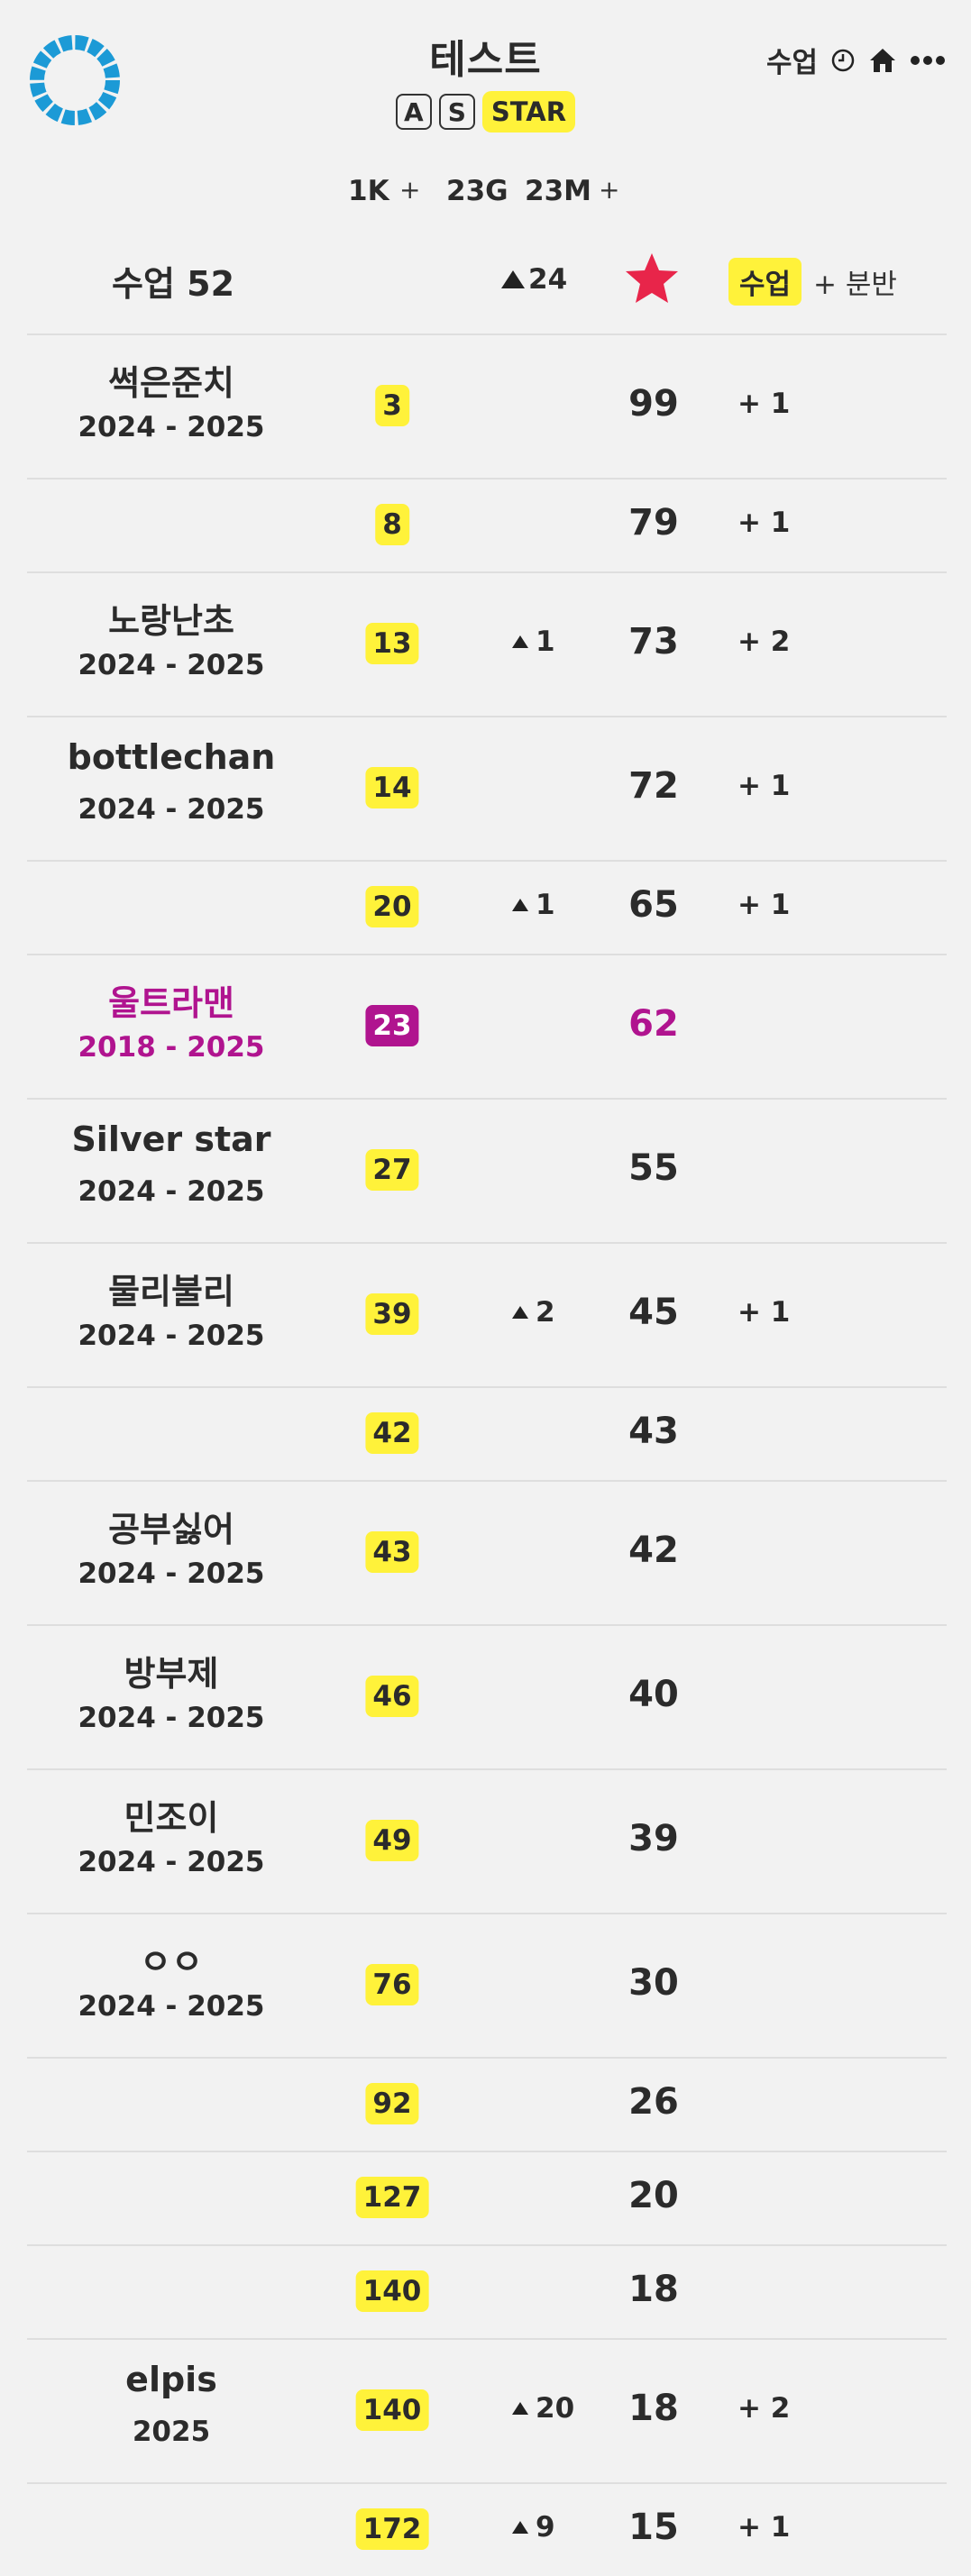  I want to click on user-name: 공부싫어, so click(171, 1529).